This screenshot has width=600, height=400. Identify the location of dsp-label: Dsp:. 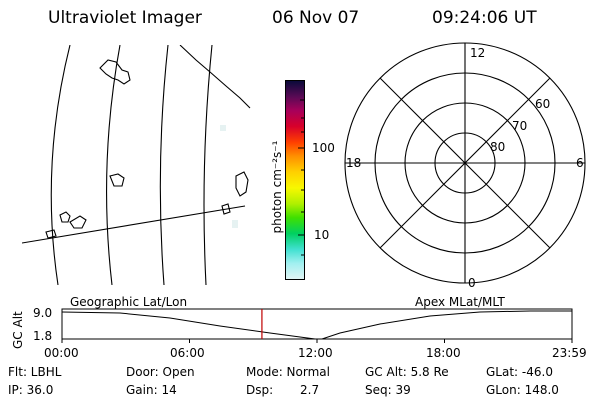
(260, 390).